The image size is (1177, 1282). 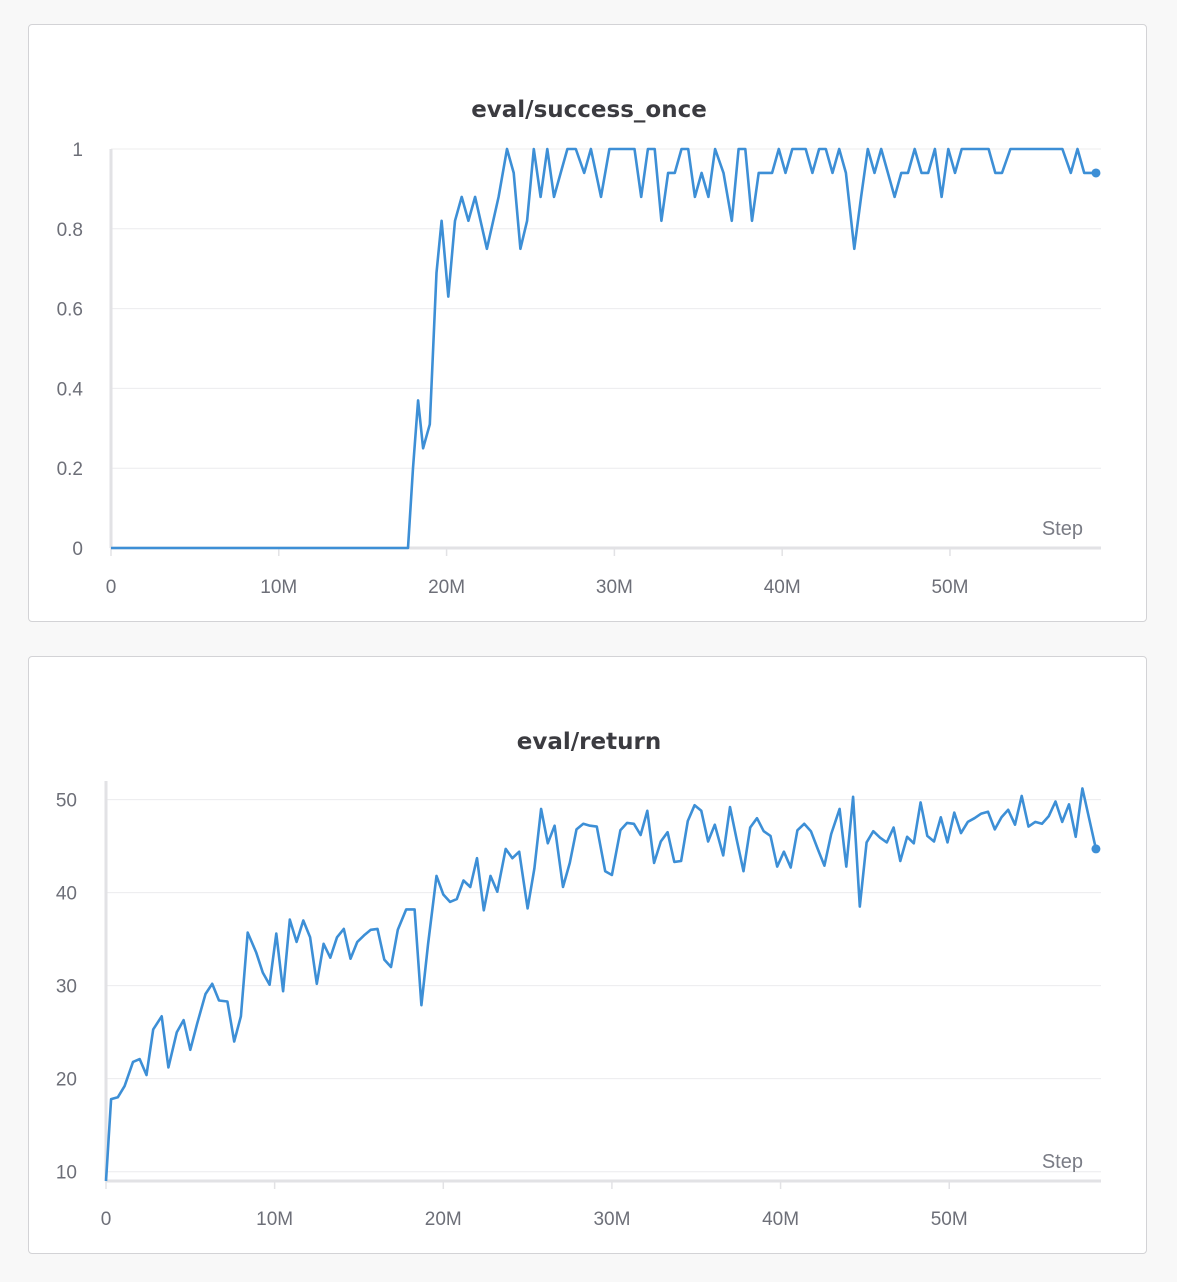 I want to click on y-tick-labels: 10 20 30 40 50, so click(x=66, y=987).